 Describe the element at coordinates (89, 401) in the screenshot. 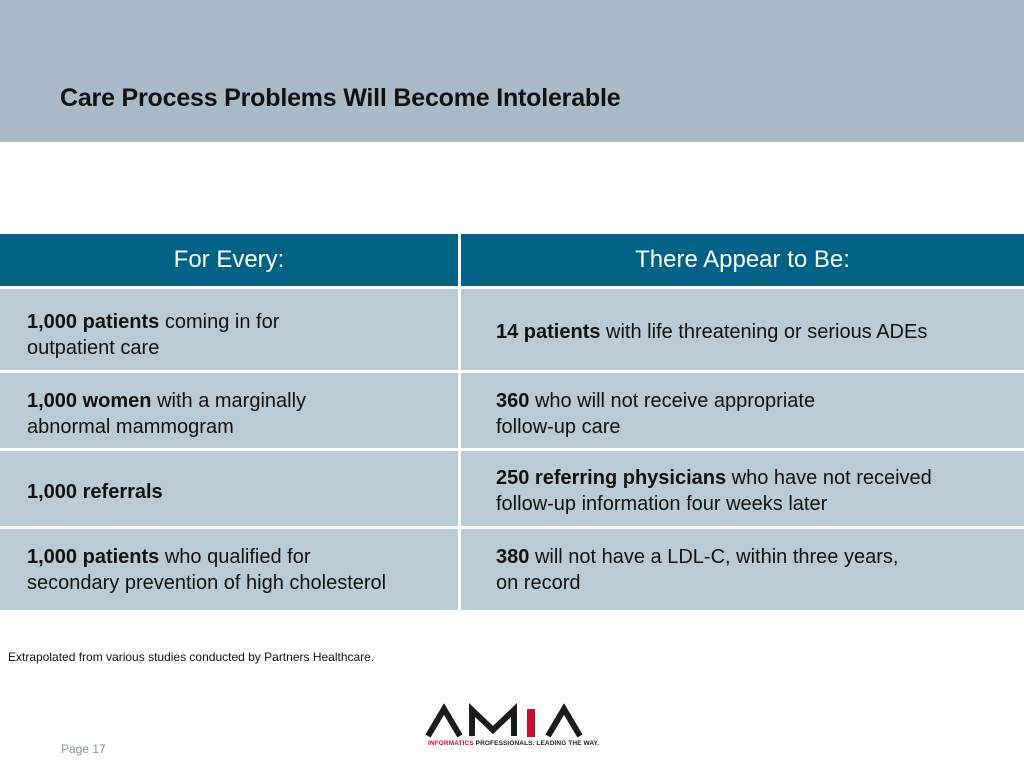

I see `cell-bold-text: 1,000 women` at that location.